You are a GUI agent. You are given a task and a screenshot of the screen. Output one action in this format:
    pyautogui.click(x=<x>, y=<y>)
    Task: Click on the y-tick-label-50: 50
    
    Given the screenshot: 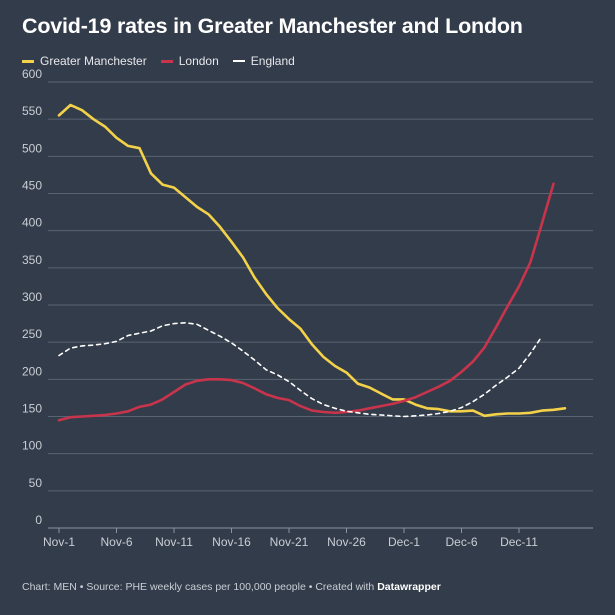 What is the action you would take?
    pyautogui.click(x=36, y=483)
    